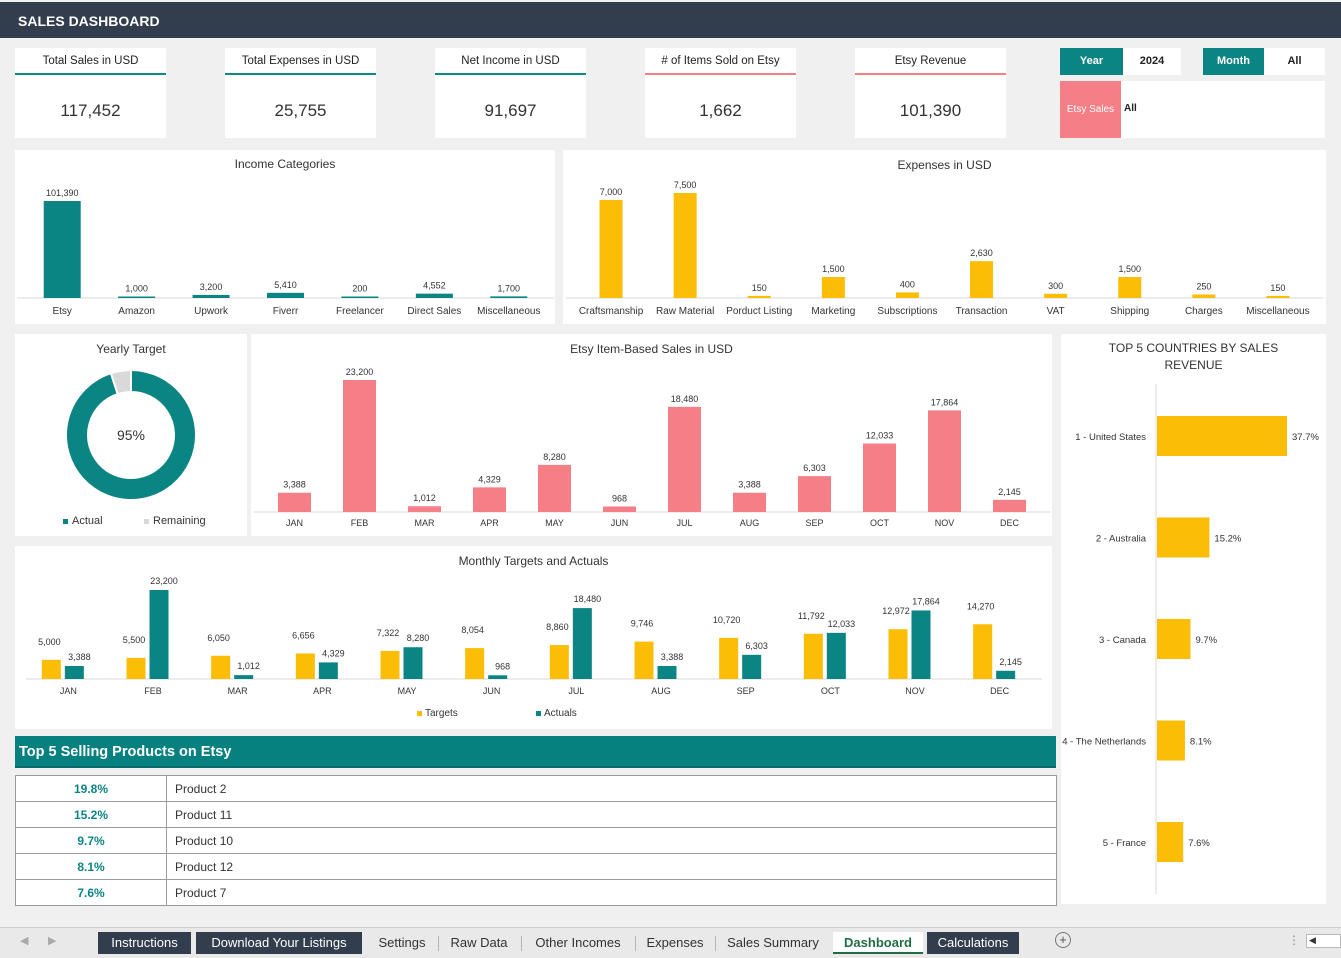  Describe the element at coordinates (1130, 108) in the screenshot. I see `etsy-sales-filter-dropdown: All` at that location.